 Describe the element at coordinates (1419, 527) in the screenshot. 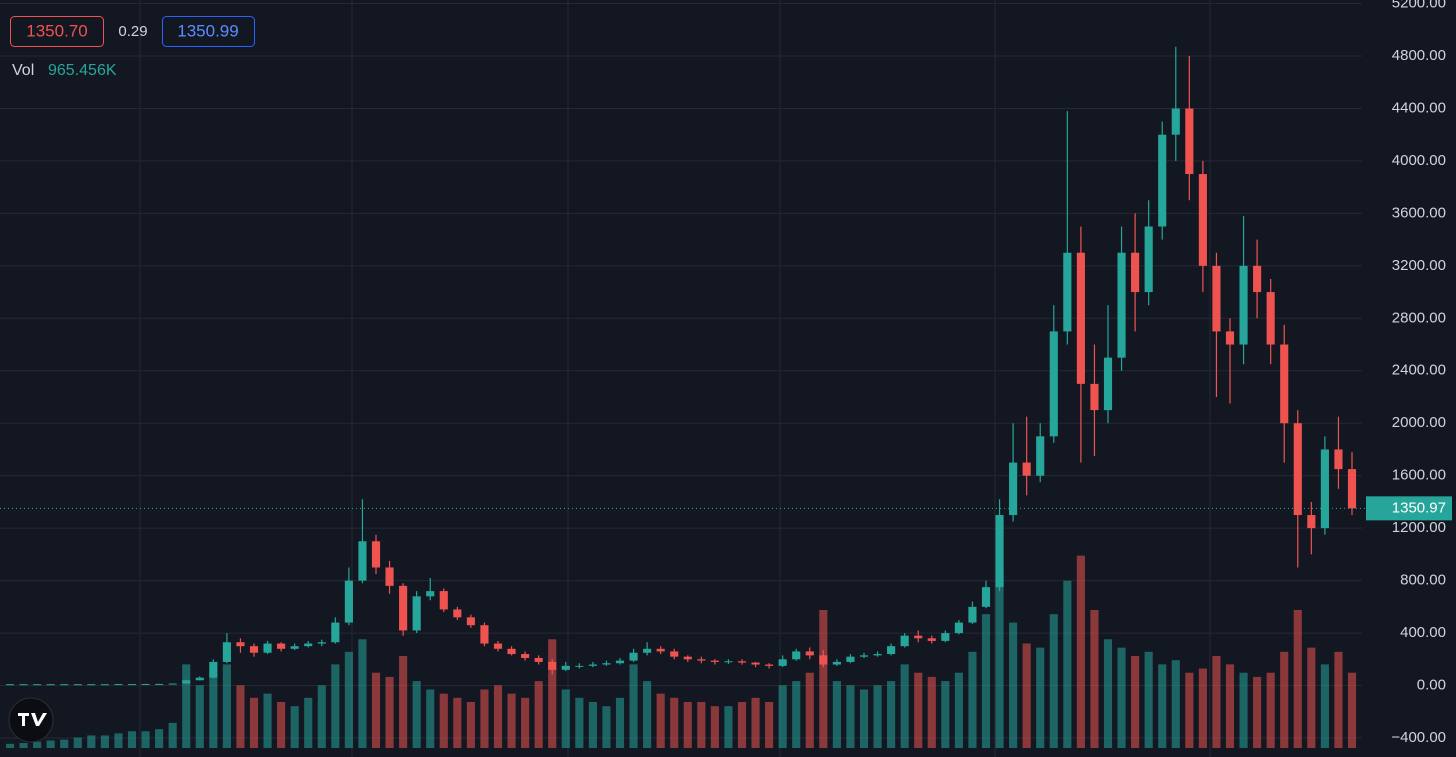

I see `y-tick-label: 1200.00` at that location.